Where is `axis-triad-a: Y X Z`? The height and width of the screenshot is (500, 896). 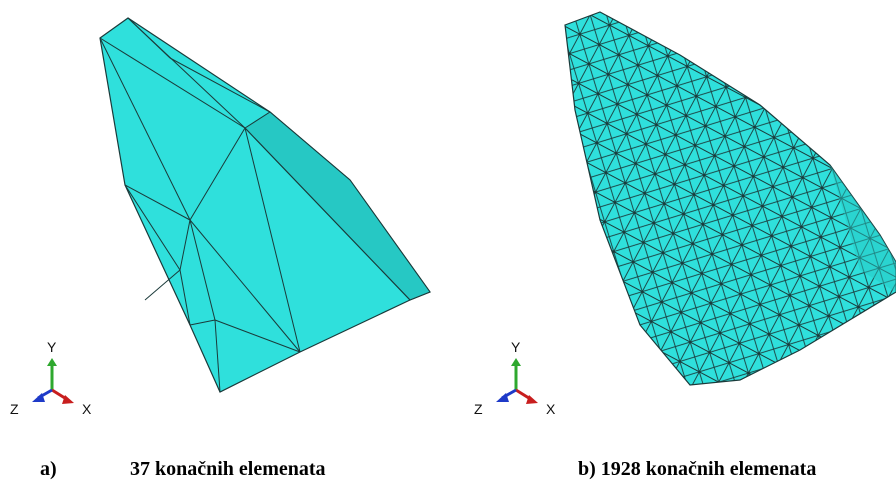
axis-triad-a: Y X Z is located at coordinates (51, 378).